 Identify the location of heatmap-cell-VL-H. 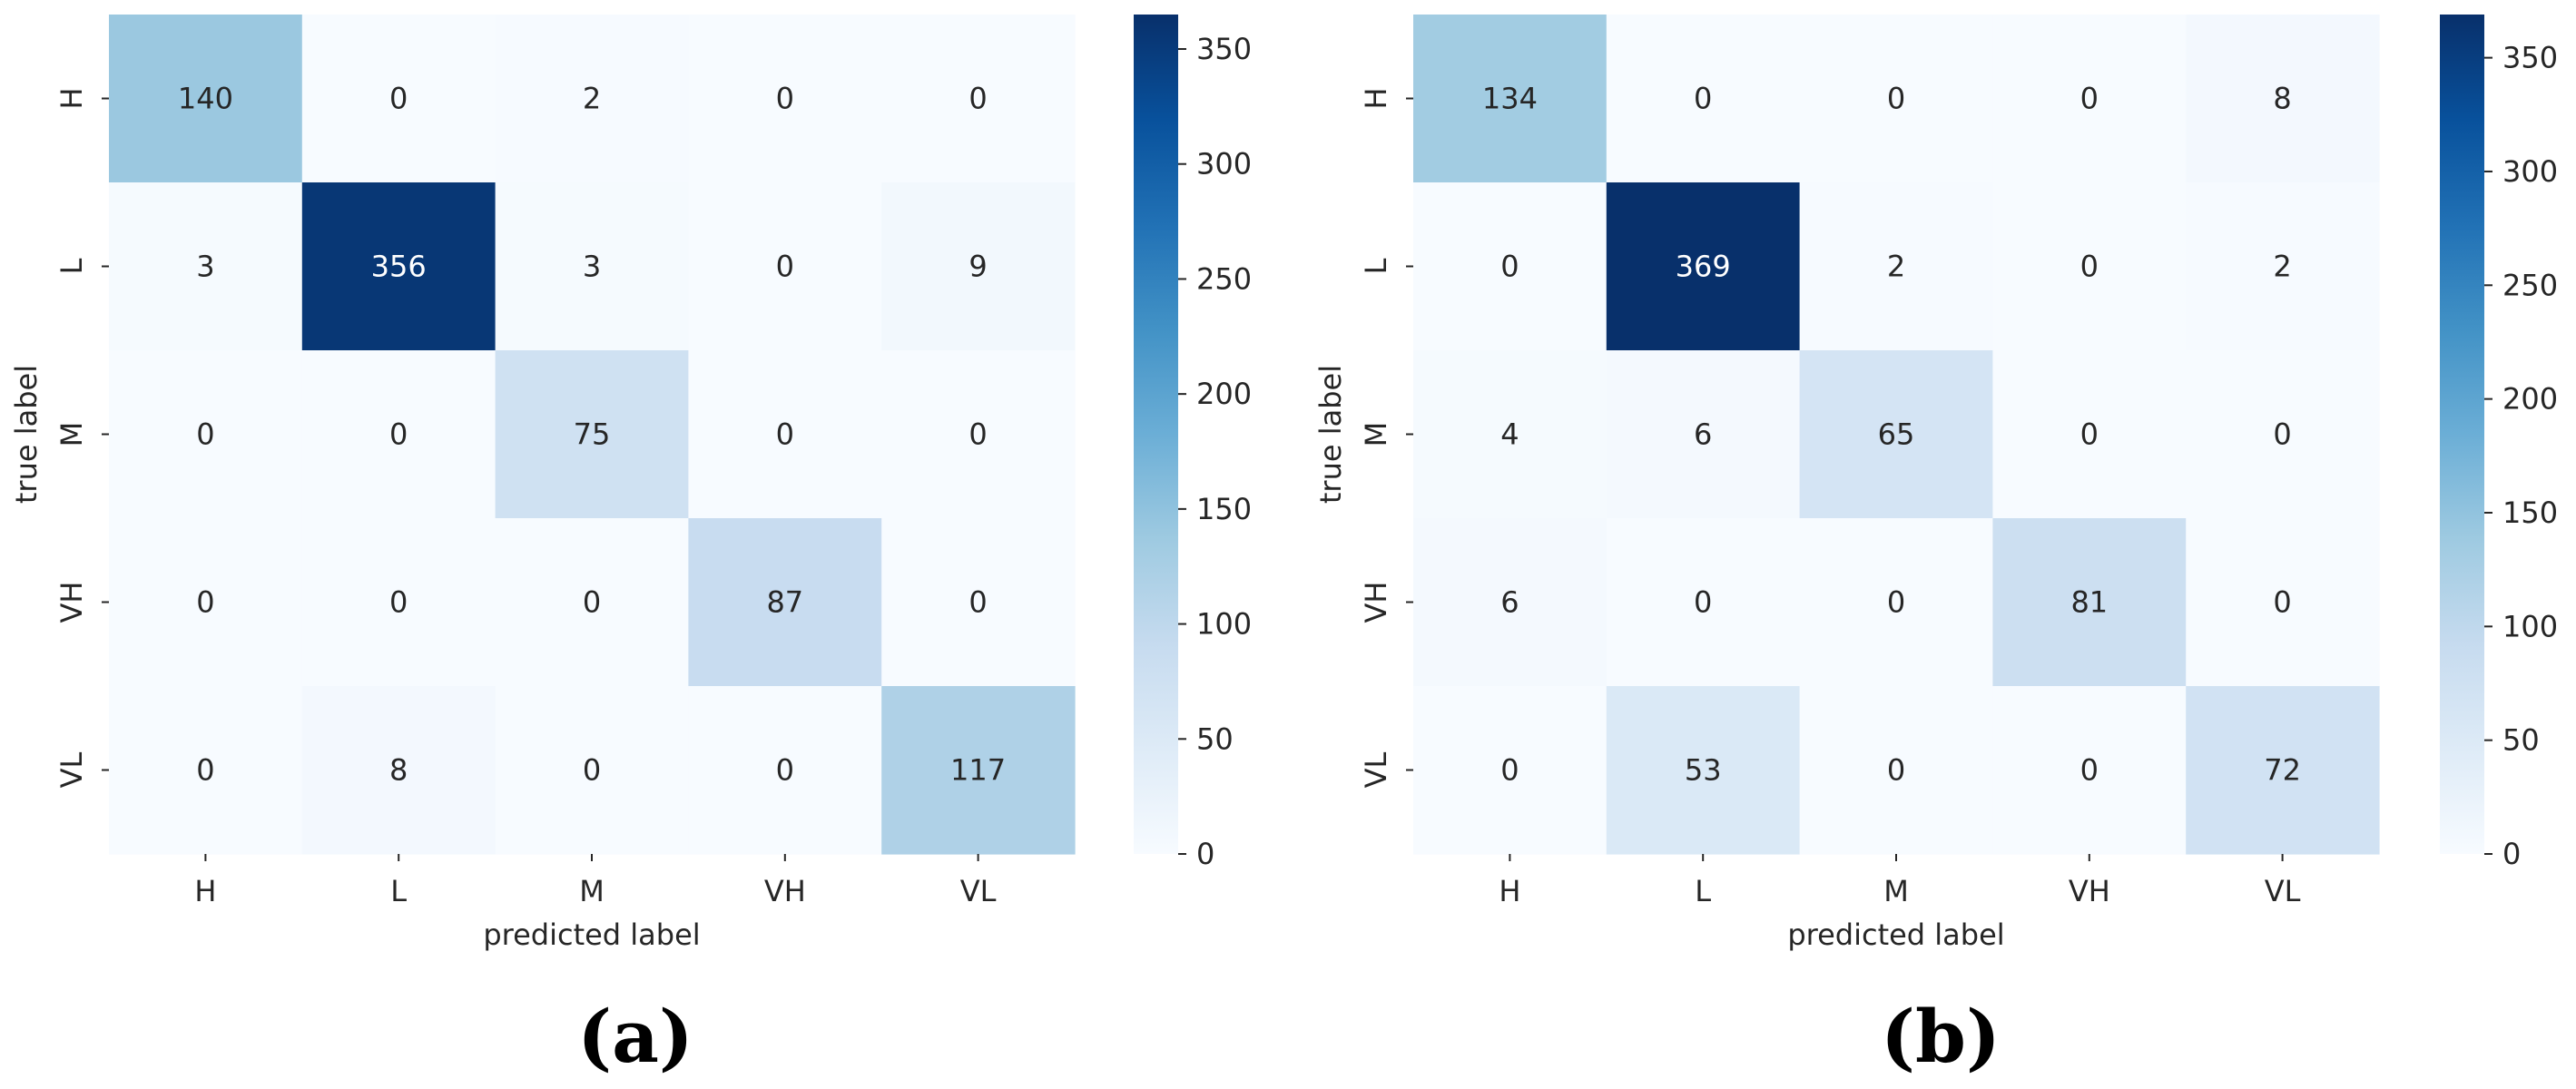
(1510, 770).